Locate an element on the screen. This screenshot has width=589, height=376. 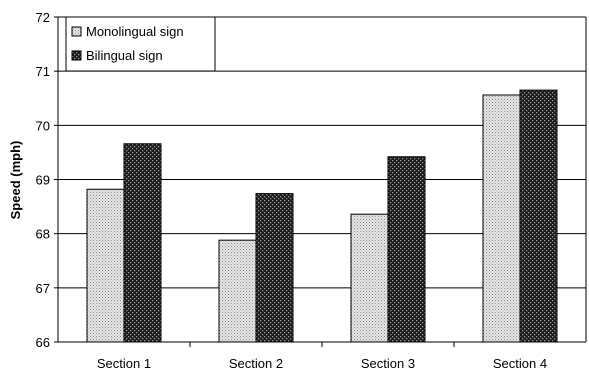
legend-swatch-monolingual is located at coordinates (76, 31).